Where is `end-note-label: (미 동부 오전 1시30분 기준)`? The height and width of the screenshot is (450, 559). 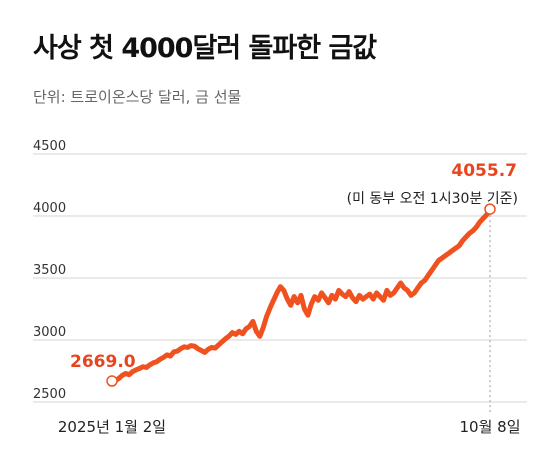 end-note-label: (미 동부 오전 1시30분 기준) is located at coordinates (432, 199).